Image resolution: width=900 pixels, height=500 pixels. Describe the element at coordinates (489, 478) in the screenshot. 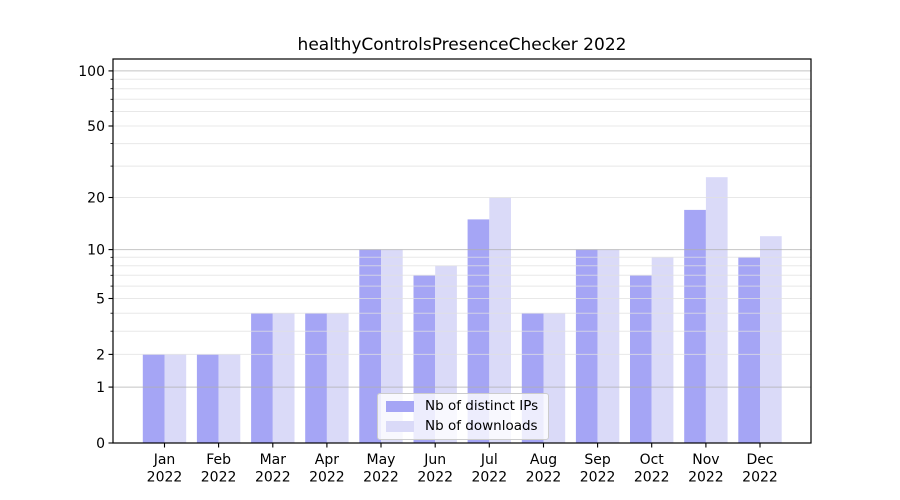

I see `x-tick-year-jul: 2022` at that location.